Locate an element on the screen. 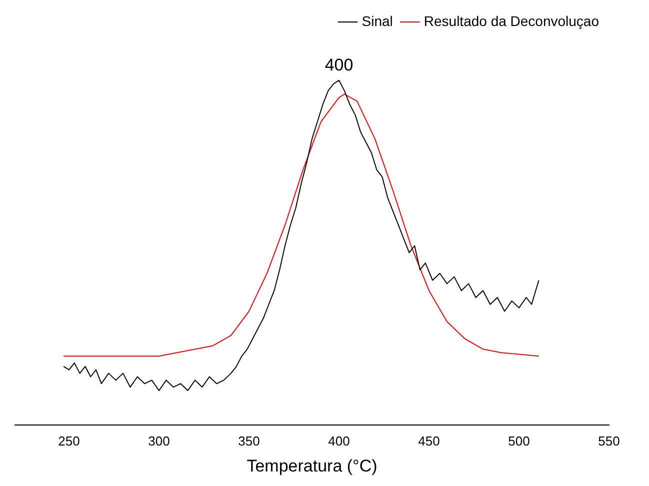 The width and height of the screenshot is (649, 486). legend-label: Resultado da Deconvoluçao is located at coordinates (512, 20).